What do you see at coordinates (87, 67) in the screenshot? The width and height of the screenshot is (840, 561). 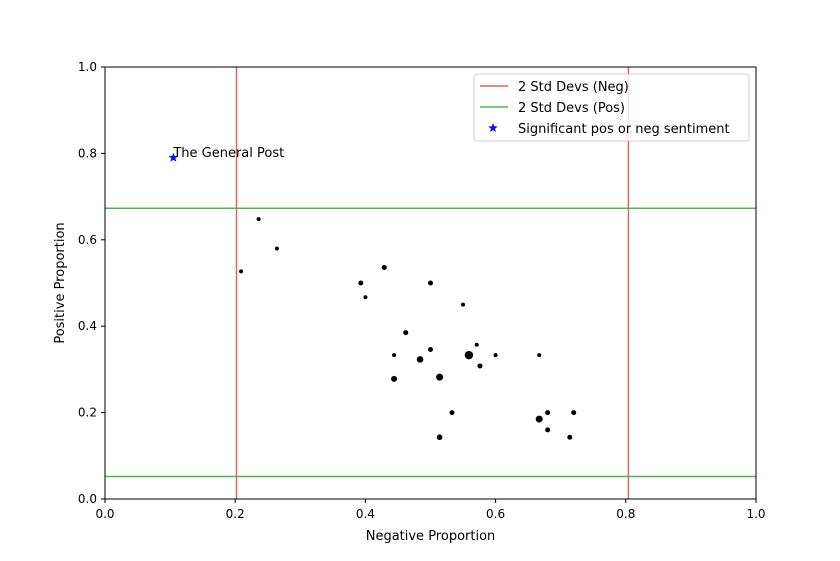 I see `y-tick-label-5: 1.0` at bounding box center [87, 67].